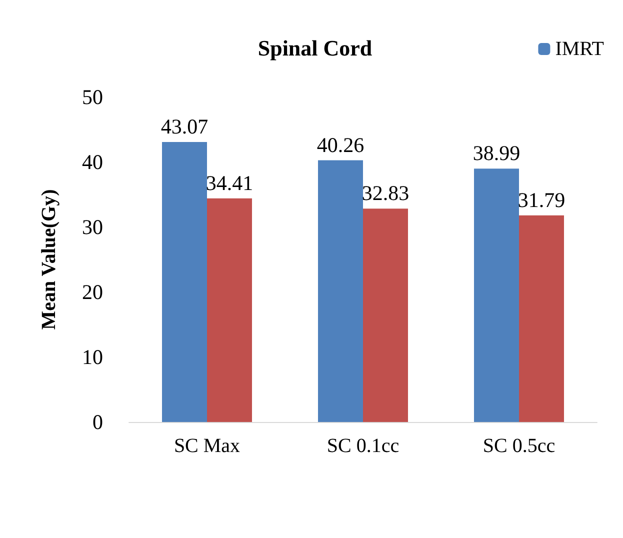  What do you see at coordinates (92, 227) in the screenshot?
I see `y-tick-label: 30` at bounding box center [92, 227].